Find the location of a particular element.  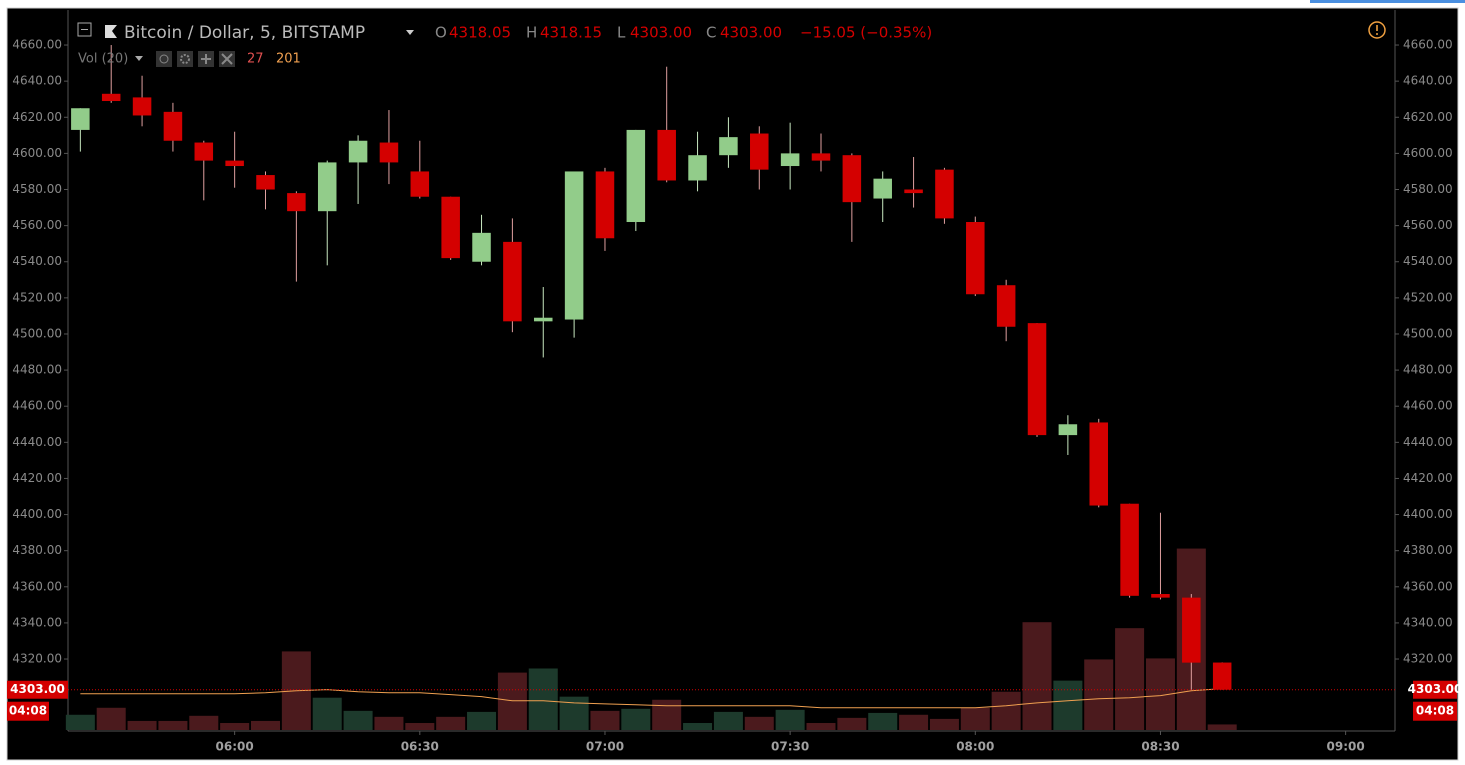

symbol-flag is located at coordinates (111, 31).